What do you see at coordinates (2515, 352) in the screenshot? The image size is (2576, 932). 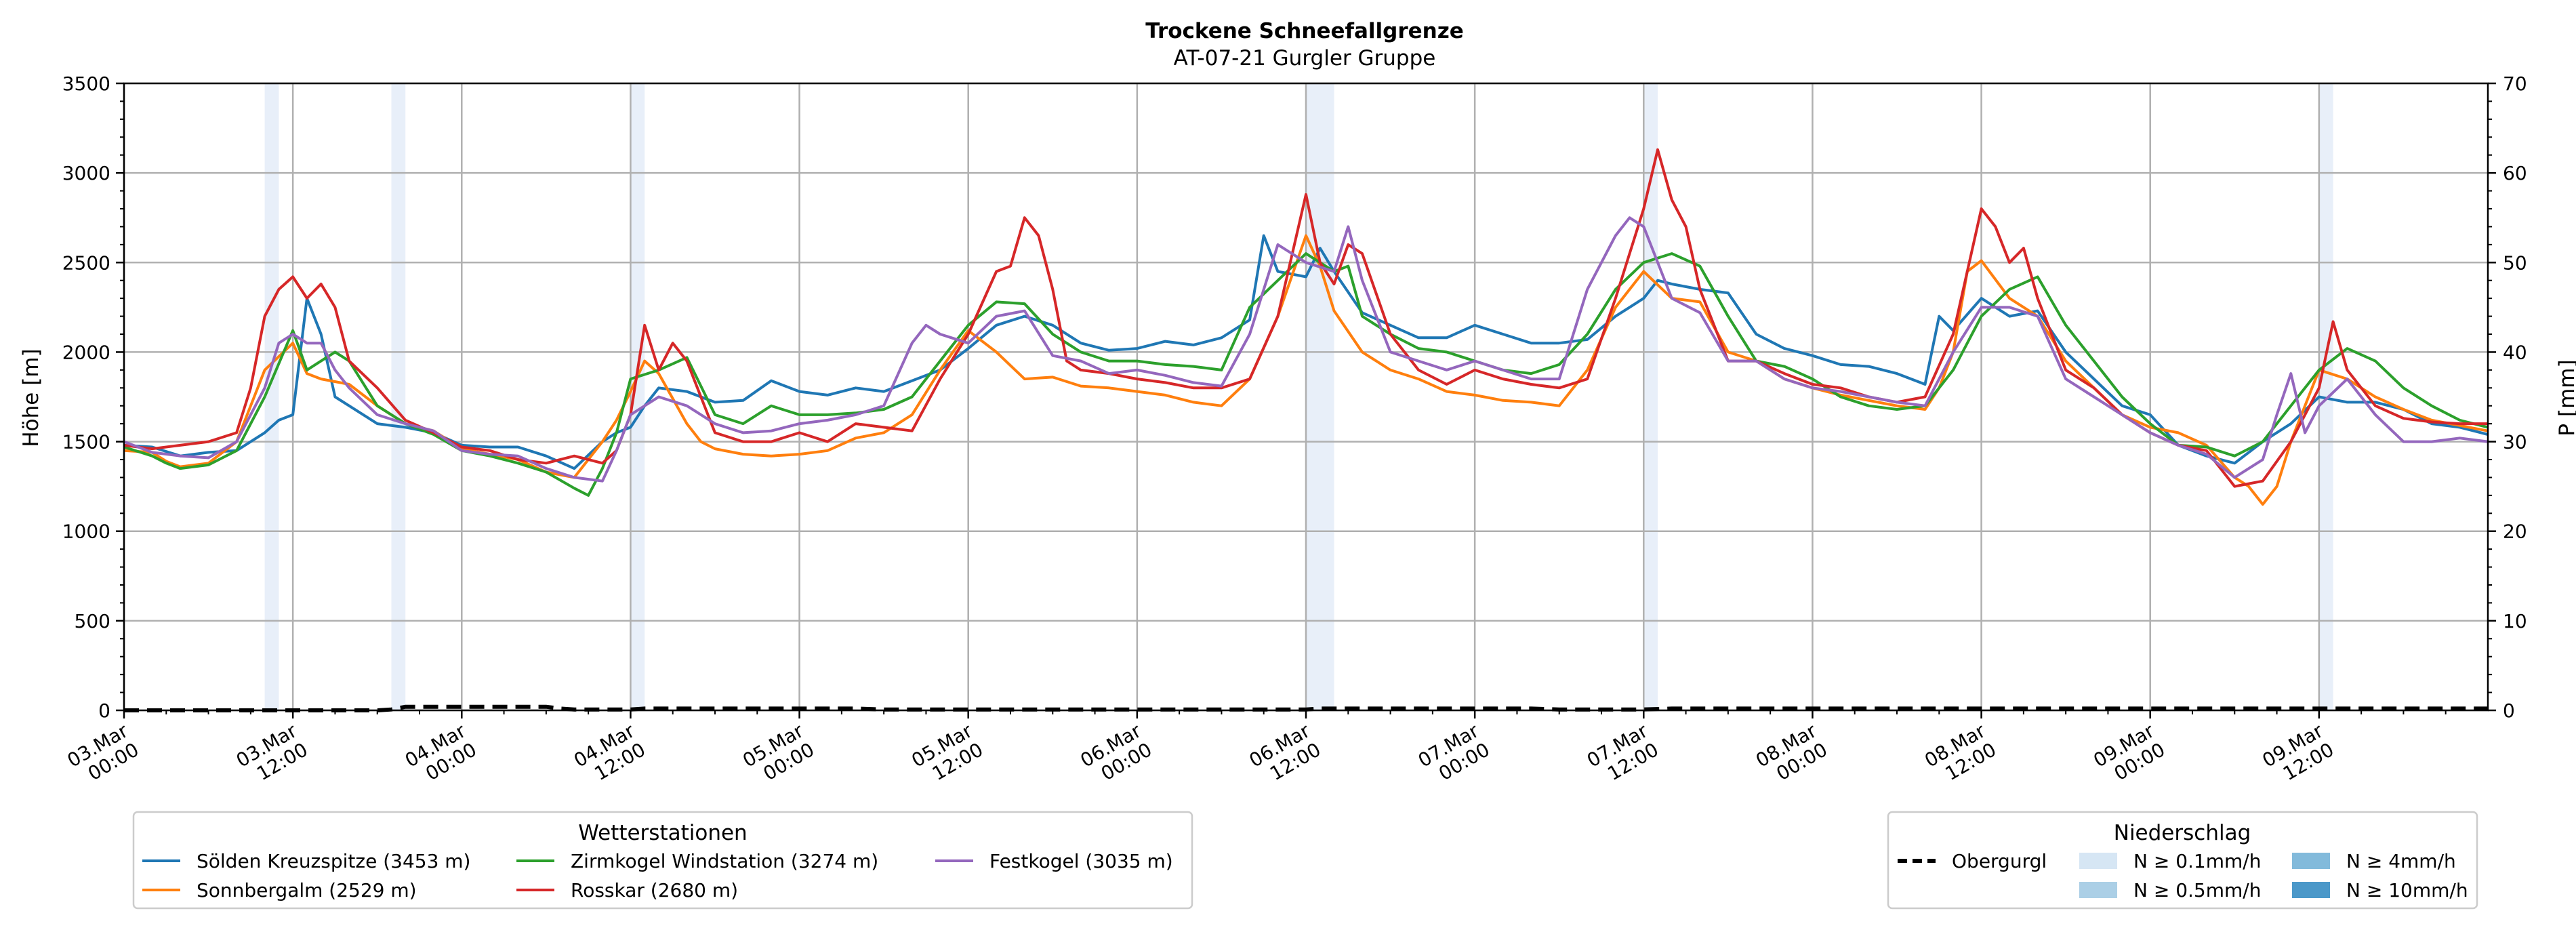 I see `y-right-tick-label: 40` at bounding box center [2515, 352].